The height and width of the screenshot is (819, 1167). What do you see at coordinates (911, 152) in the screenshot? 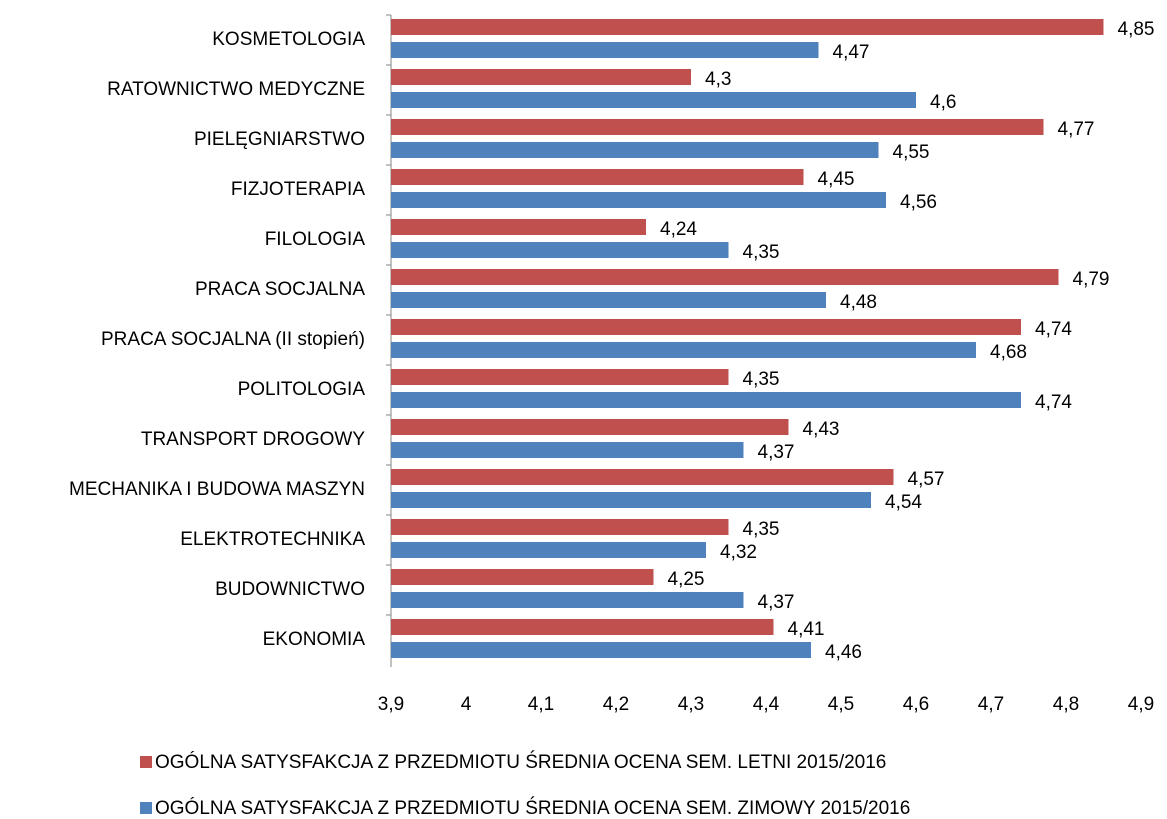
I see `data-label: 4,55` at bounding box center [911, 152].